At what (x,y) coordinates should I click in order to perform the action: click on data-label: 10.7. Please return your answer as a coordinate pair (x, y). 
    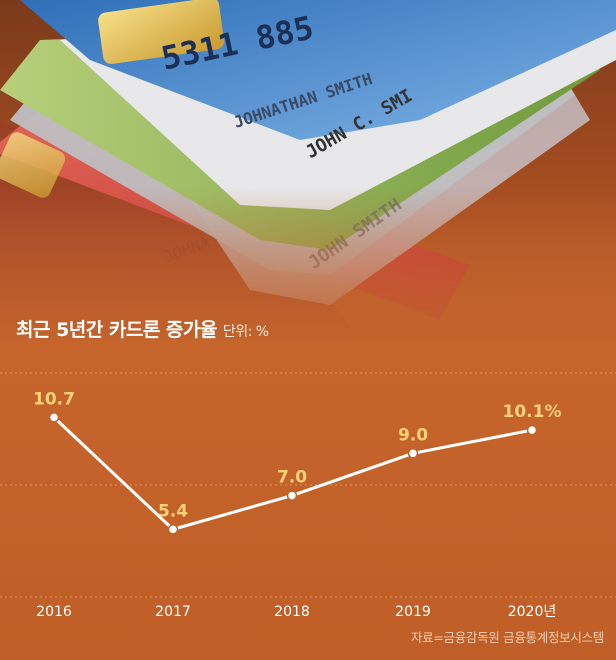
    Looking at the image, I should click on (54, 399).